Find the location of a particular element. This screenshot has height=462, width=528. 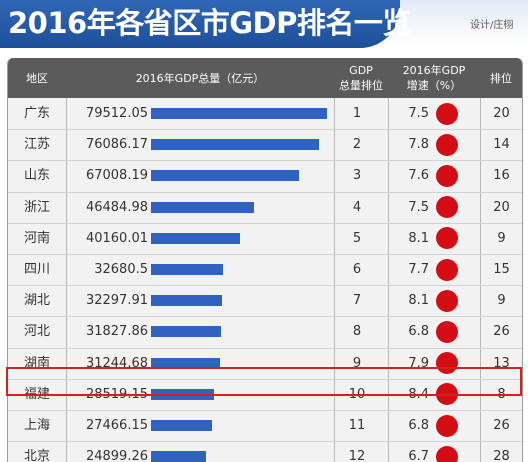

table-row: 上海 27466.15 11 6.8 26 is located at coordinates (265, 425).